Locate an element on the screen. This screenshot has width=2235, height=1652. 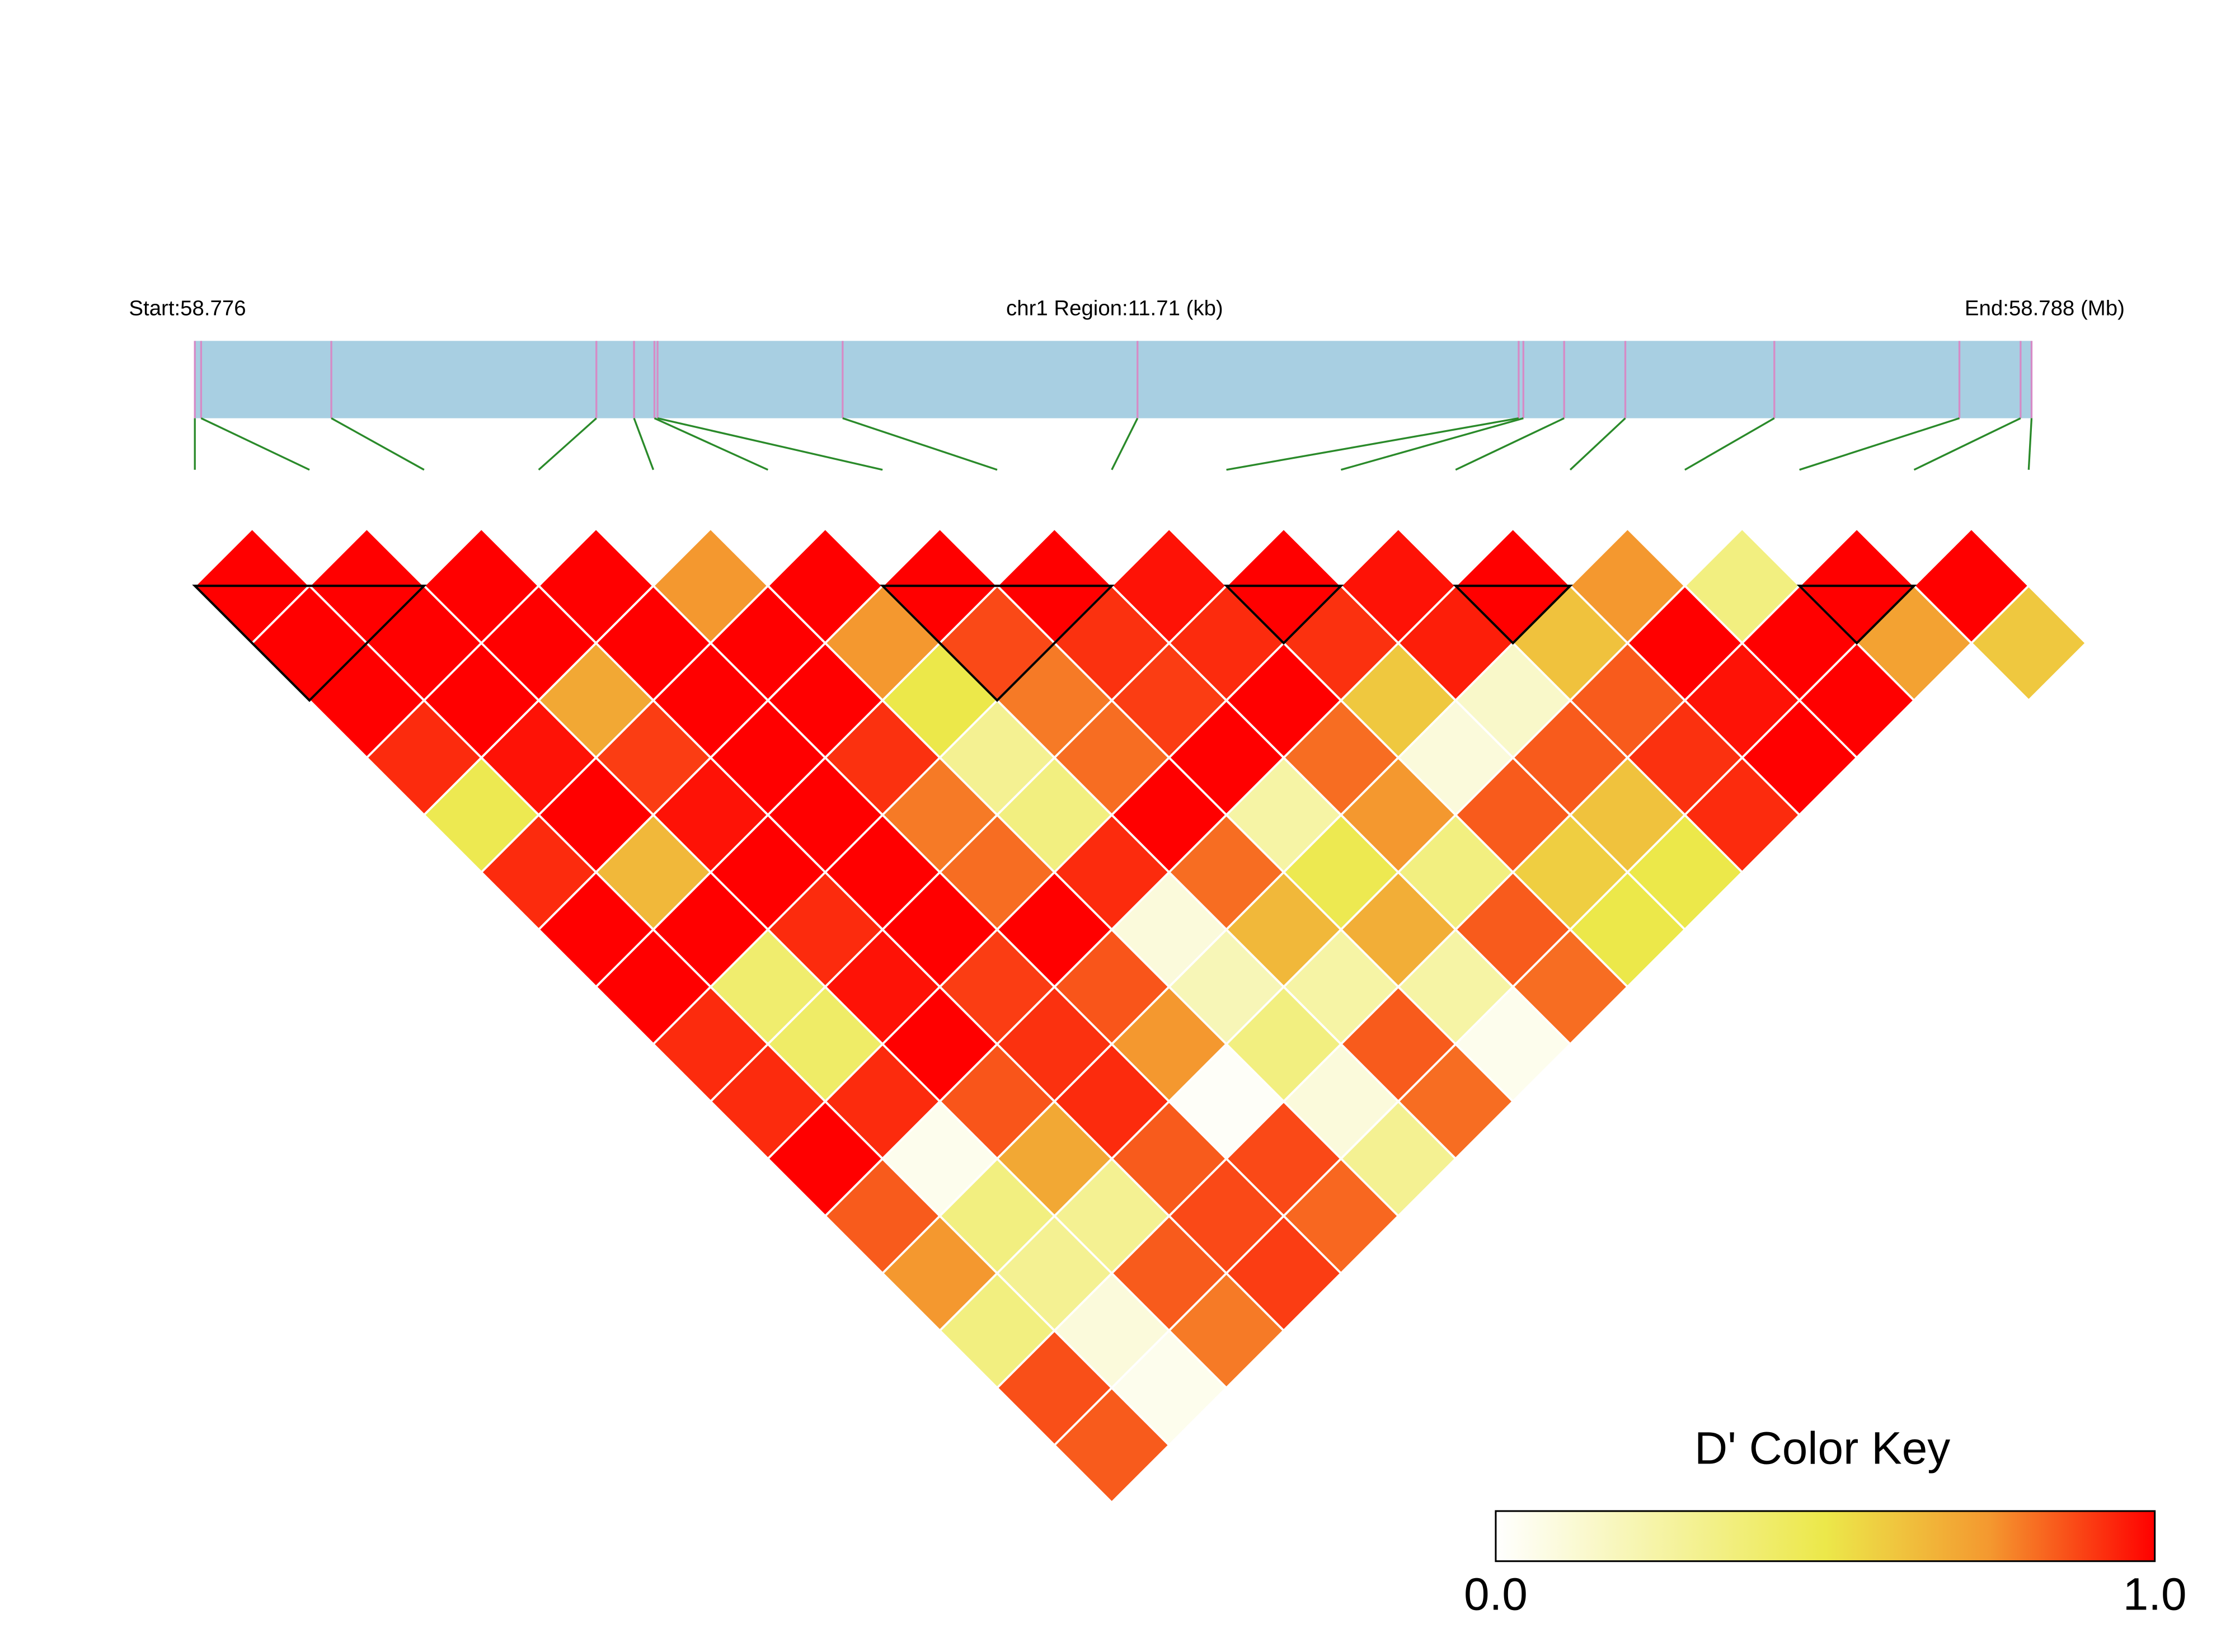
key-tick-label: 0.0 is located at coordinates (1496, 1595).